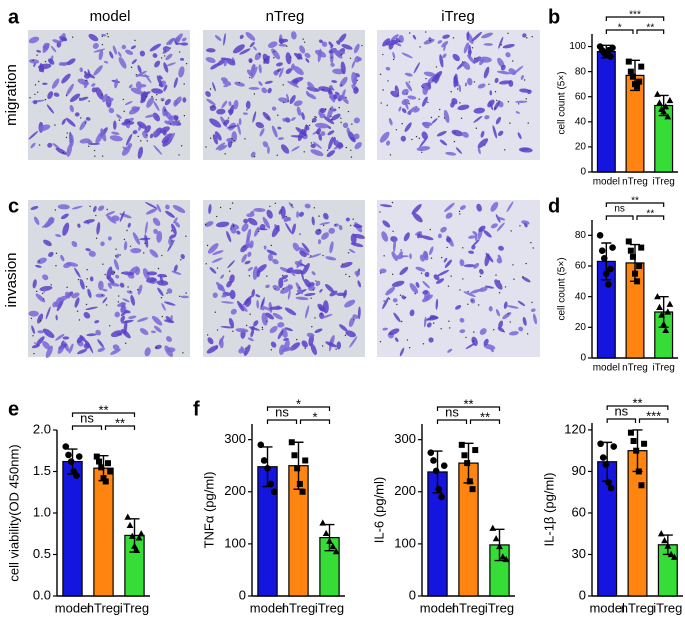  What do you see at coordinates (653, 415) in the screenshot?
I see `significance-label: ***` at bounding box center [653, 415].